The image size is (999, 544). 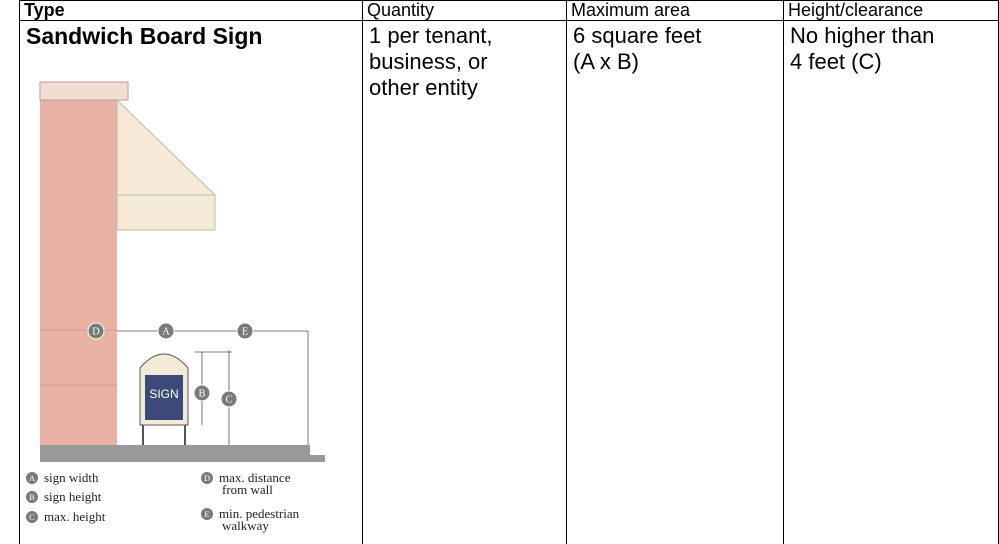 What do you see at coordinates (862, 35) in the screenshot?
I see `cell-line: No higher than` at bounding box center [862, 35].